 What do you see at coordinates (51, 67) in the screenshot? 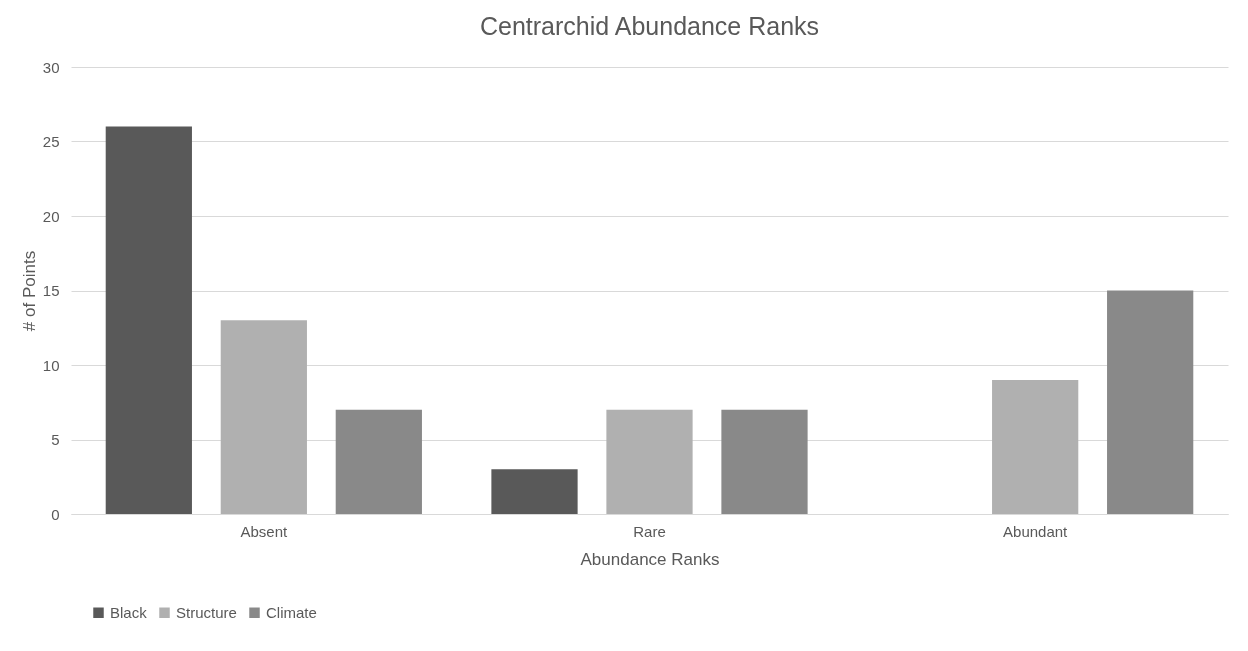
I see `y-tick-label: 30` at bounding box center [51, 67].